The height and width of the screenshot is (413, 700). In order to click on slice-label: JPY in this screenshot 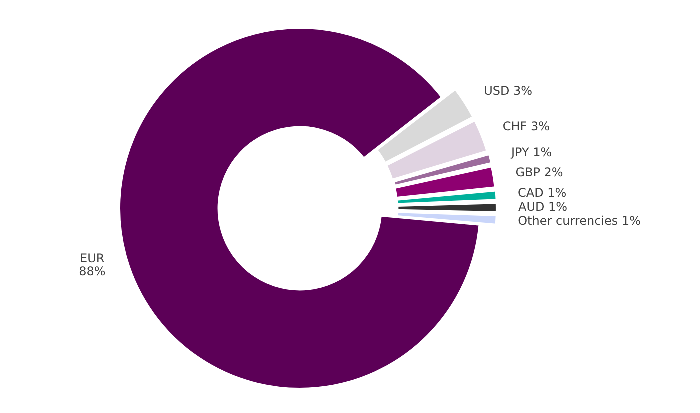, I will do `click(520, 153)`.